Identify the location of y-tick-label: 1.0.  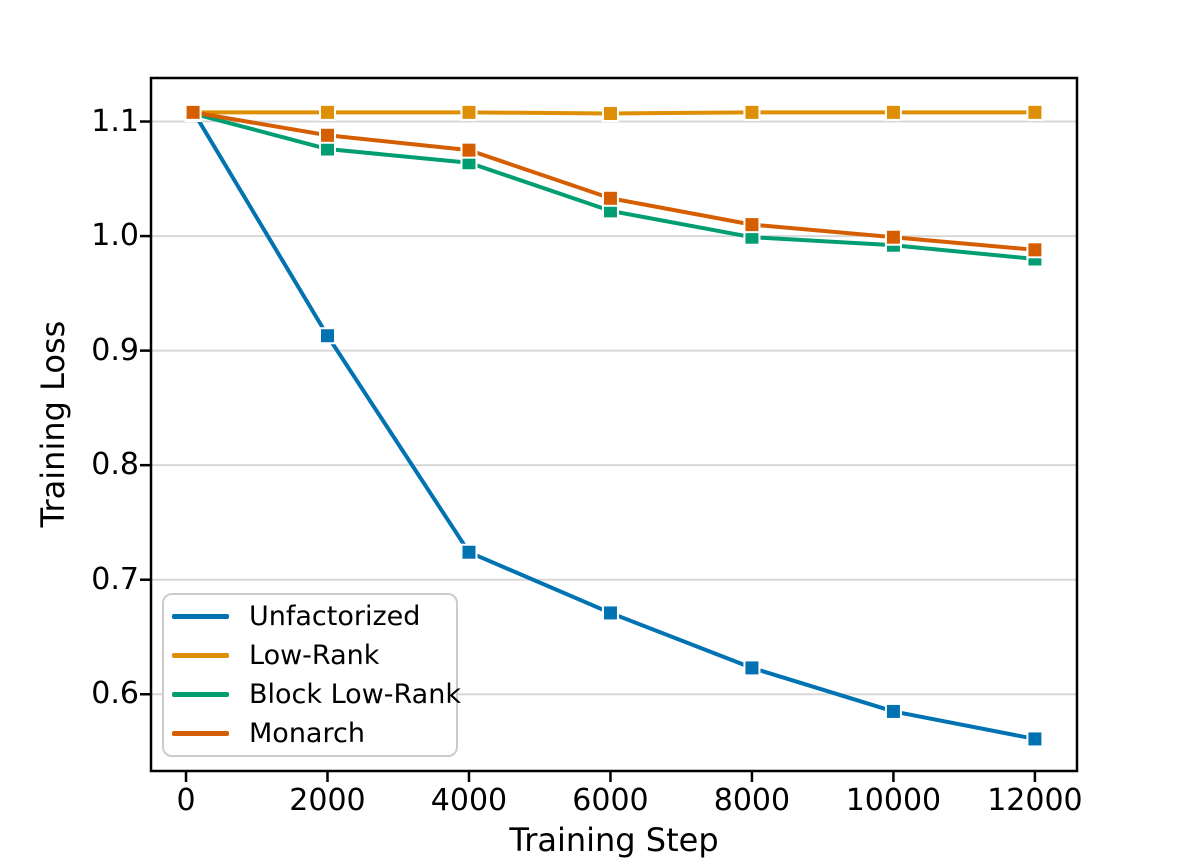
(115, 236).